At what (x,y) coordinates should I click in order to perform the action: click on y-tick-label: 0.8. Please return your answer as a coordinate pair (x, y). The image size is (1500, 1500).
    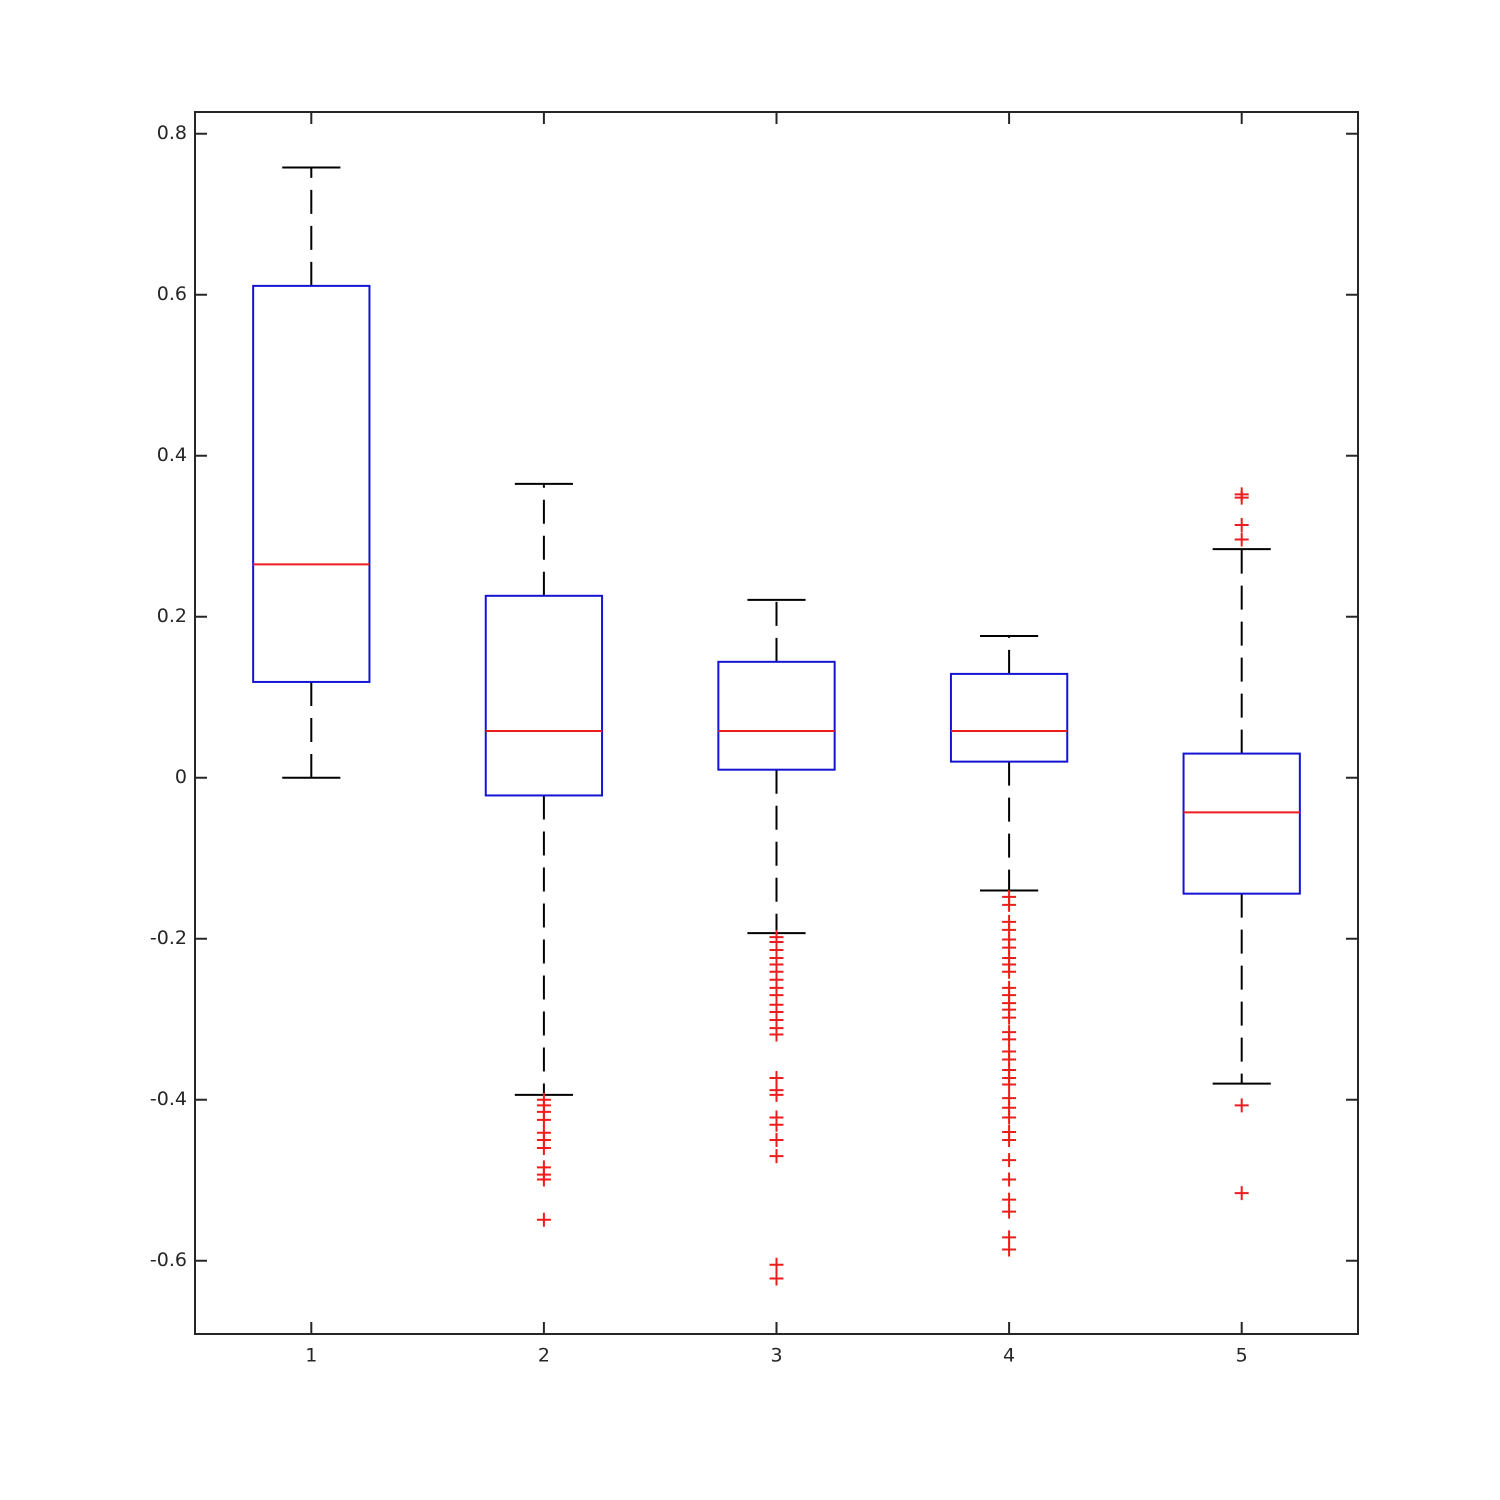
    Looking at the image, I should click on (172, 133).